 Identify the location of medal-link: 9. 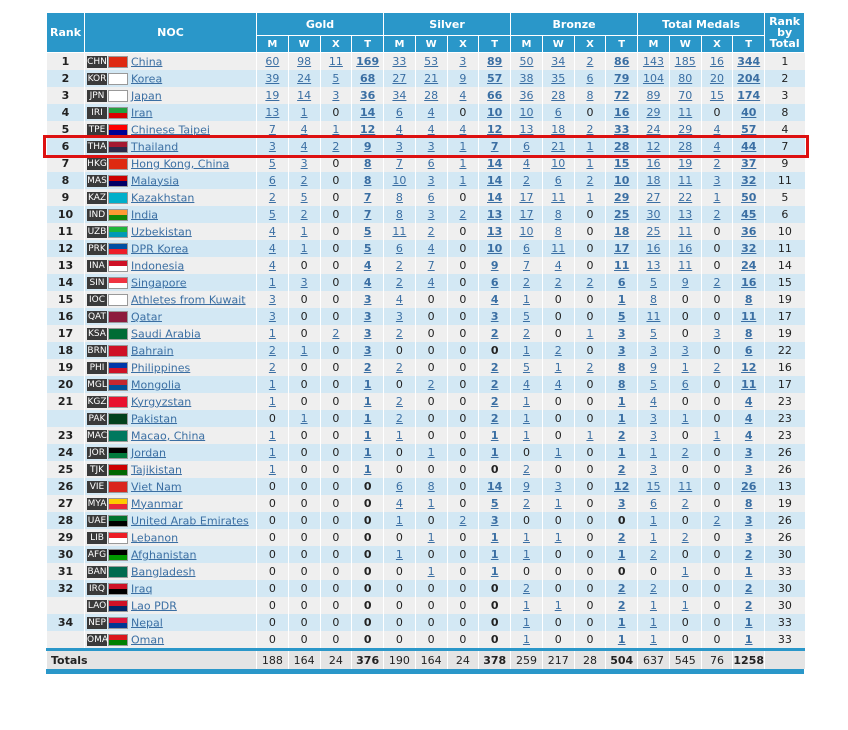
(463, 78).